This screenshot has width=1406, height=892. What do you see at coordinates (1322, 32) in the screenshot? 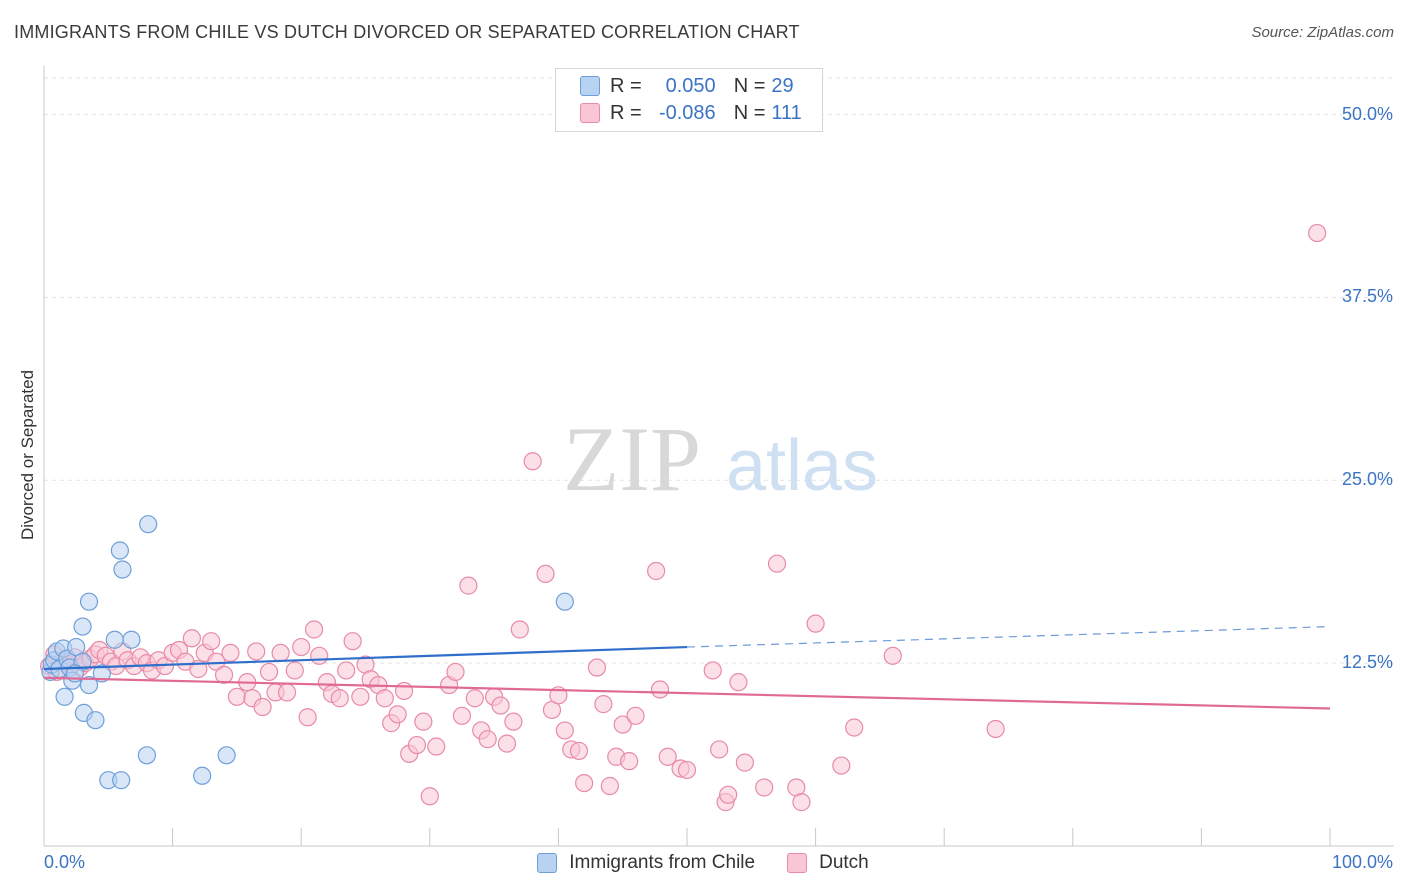
I see `source-label: Source: ZipAtlas.com` at bounding box center [1322, 32].